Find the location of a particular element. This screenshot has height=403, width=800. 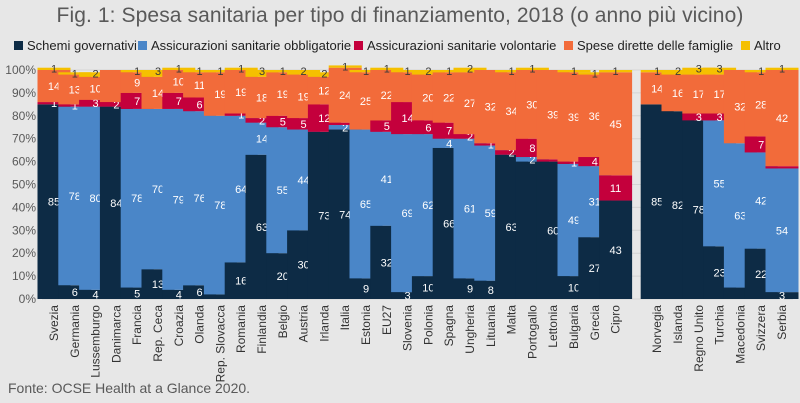

x-tick-label: Spagna is located at coordinates (449, 326).